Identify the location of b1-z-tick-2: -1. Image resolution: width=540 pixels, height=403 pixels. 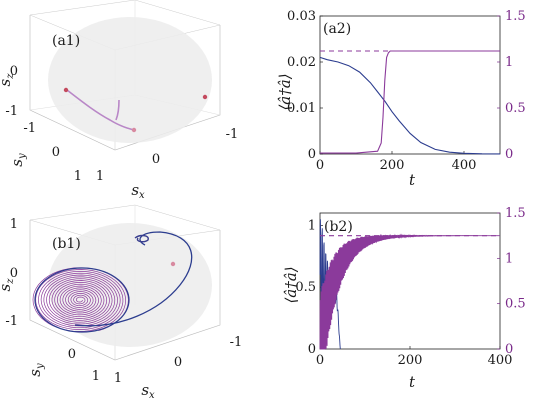
(11, 321).